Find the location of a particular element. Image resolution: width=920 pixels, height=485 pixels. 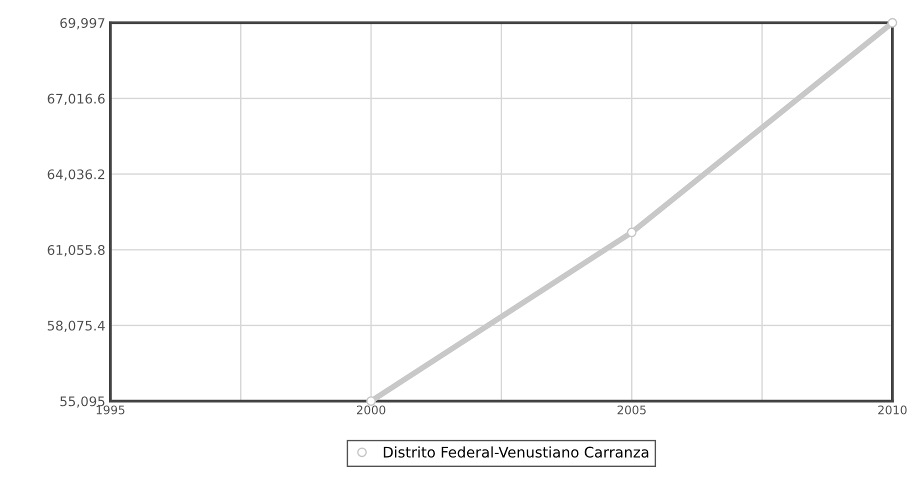

x-tick-label: 2010 is located at coordinates (892, 409).